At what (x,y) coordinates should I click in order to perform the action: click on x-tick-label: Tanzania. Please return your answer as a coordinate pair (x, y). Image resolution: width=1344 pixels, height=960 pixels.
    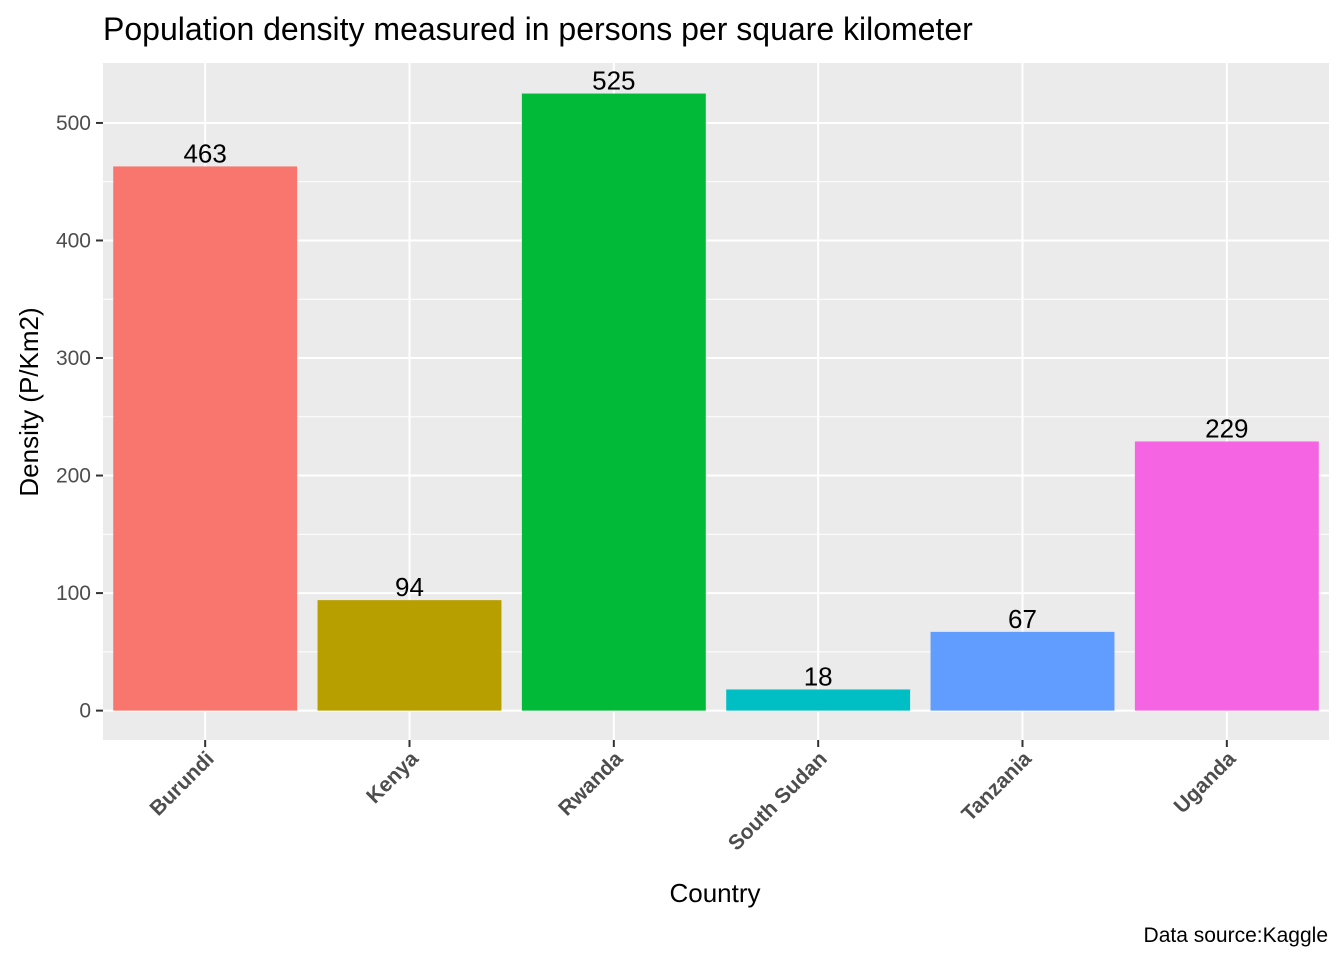
    Looking at the image, I should click on (996, 786).